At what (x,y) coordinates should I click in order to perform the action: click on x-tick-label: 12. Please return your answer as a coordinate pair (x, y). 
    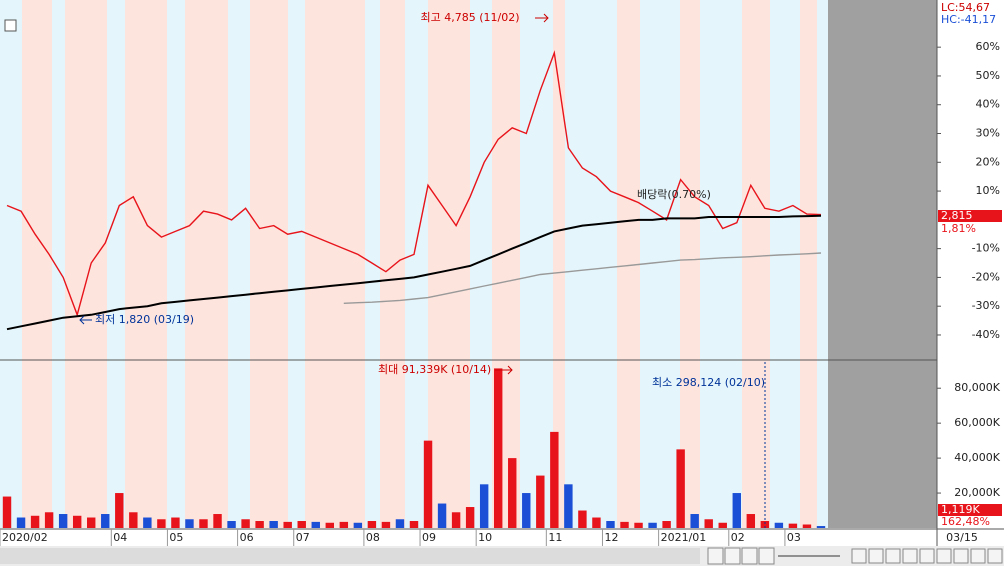
    Looking at the image, I should click on (611, 537).